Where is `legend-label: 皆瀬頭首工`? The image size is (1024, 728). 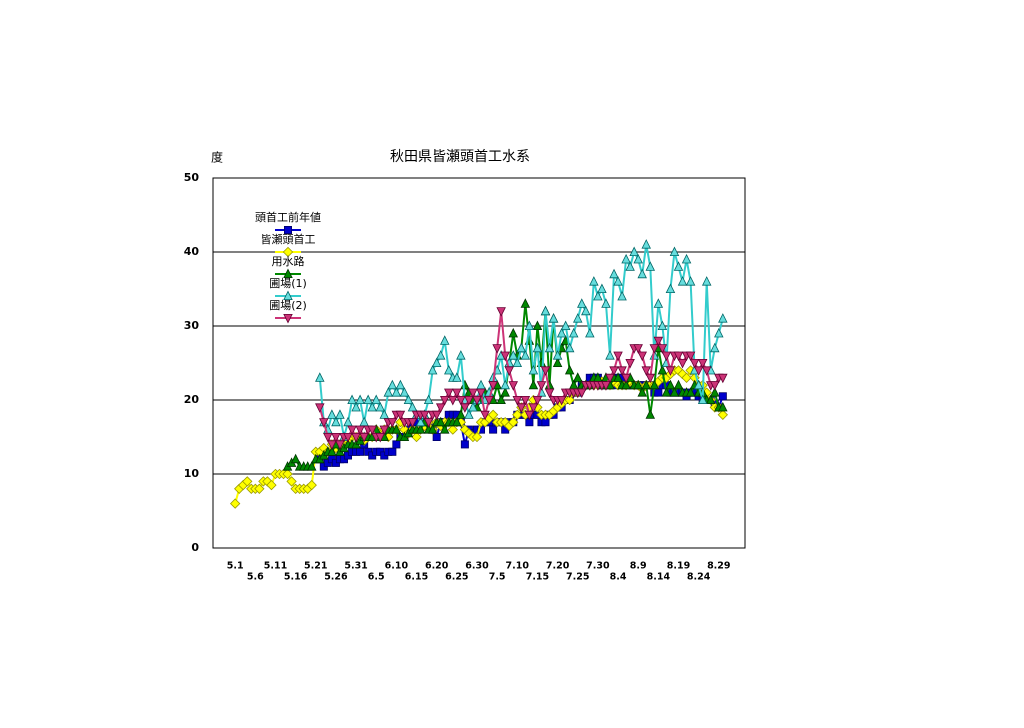
legend-label: 皆瀬頭首工 is located at coordinates (288, 239).